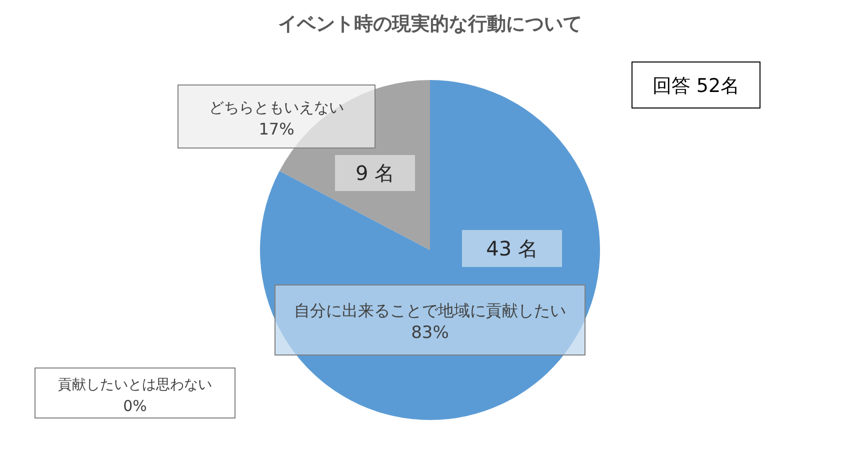 The height and width of the screenshot is (458, 861). Describe the element at coordinates (375, 173) in the screenshot. I see `data-label: 9 名` at that location.